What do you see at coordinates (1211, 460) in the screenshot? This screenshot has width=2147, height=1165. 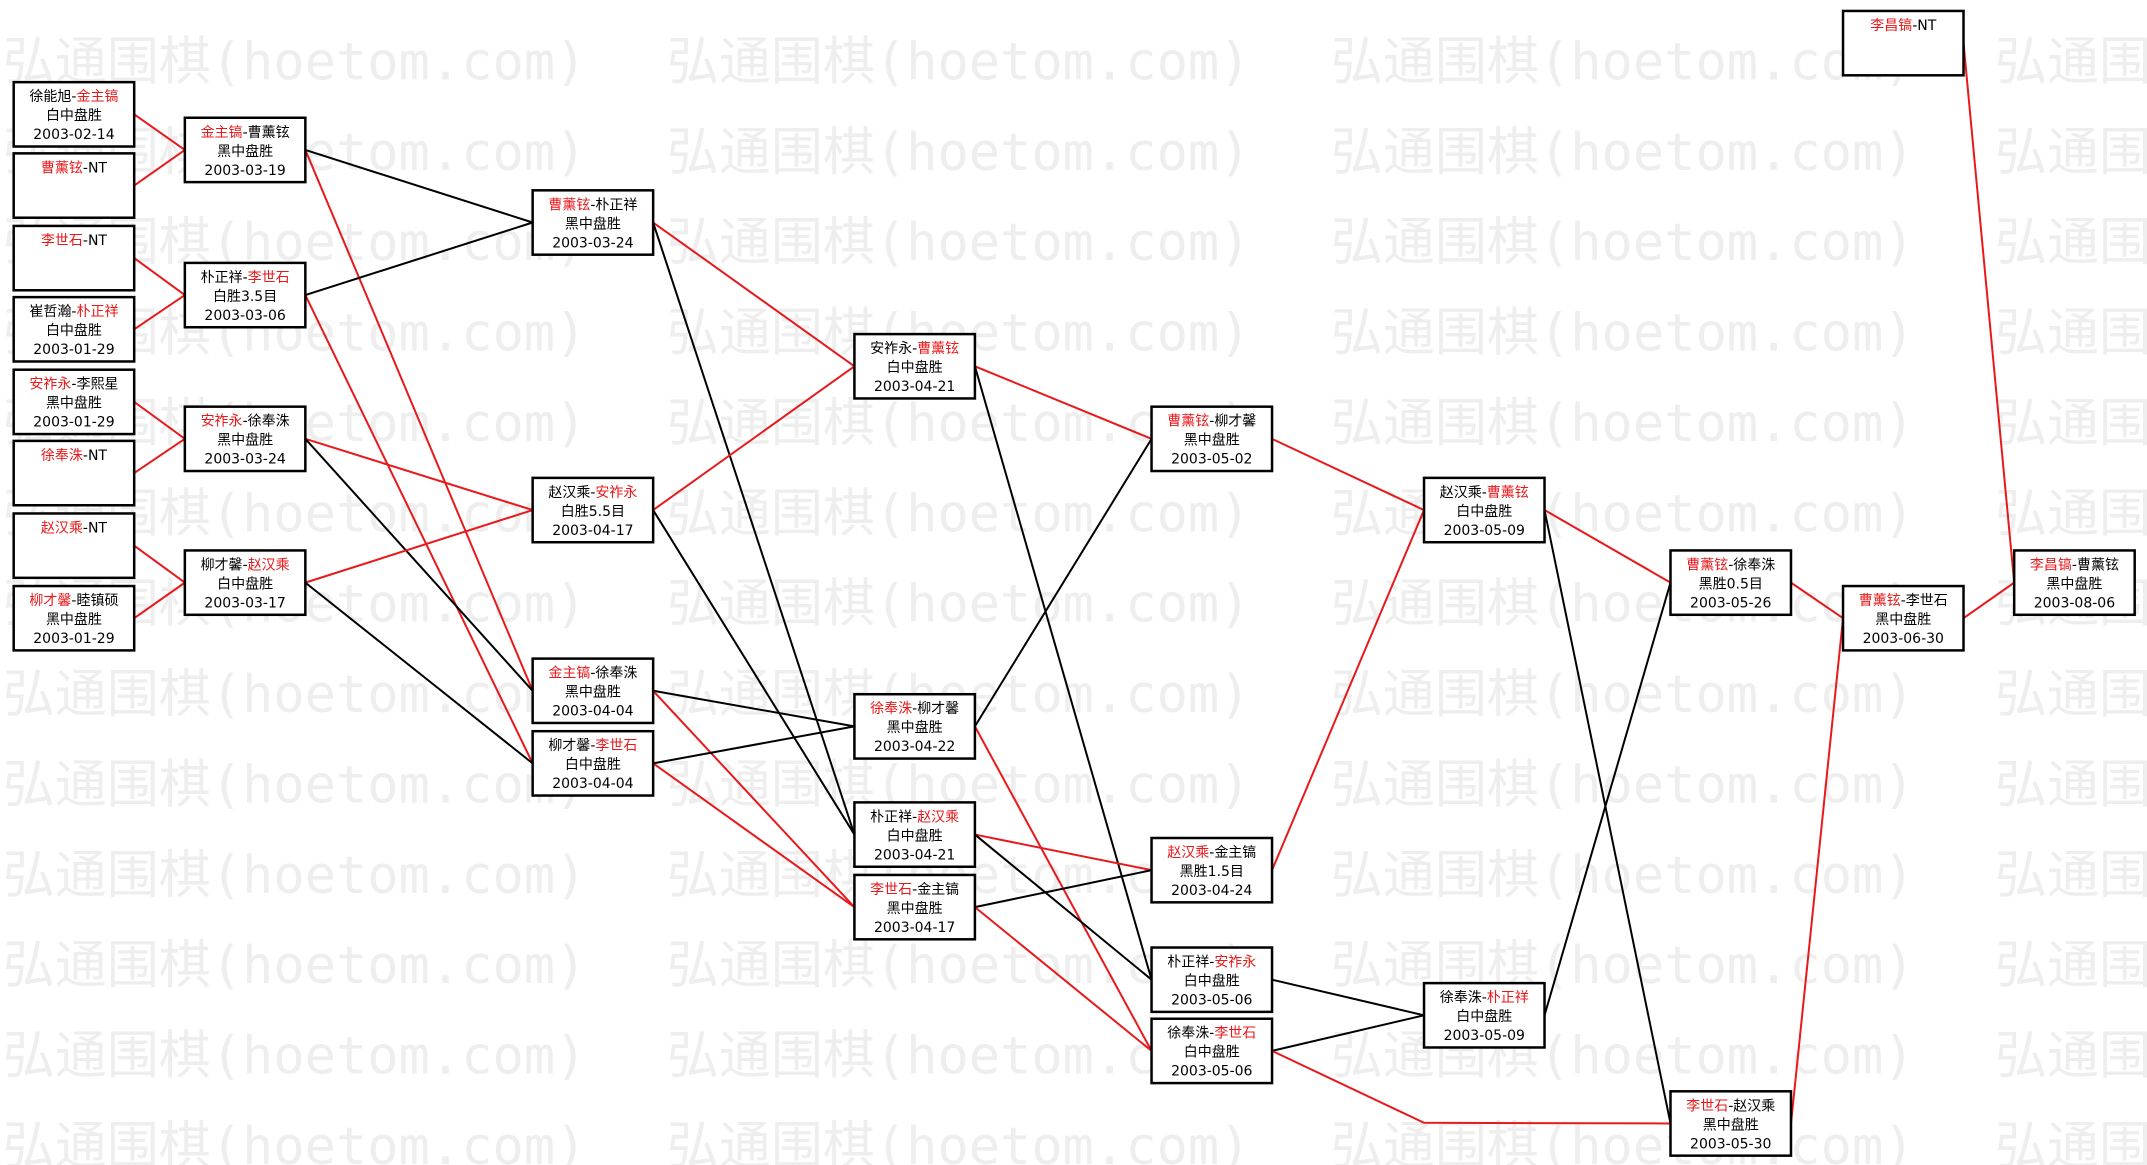 I see `date: 2003-05-02` at bounding box center [1211, 460].